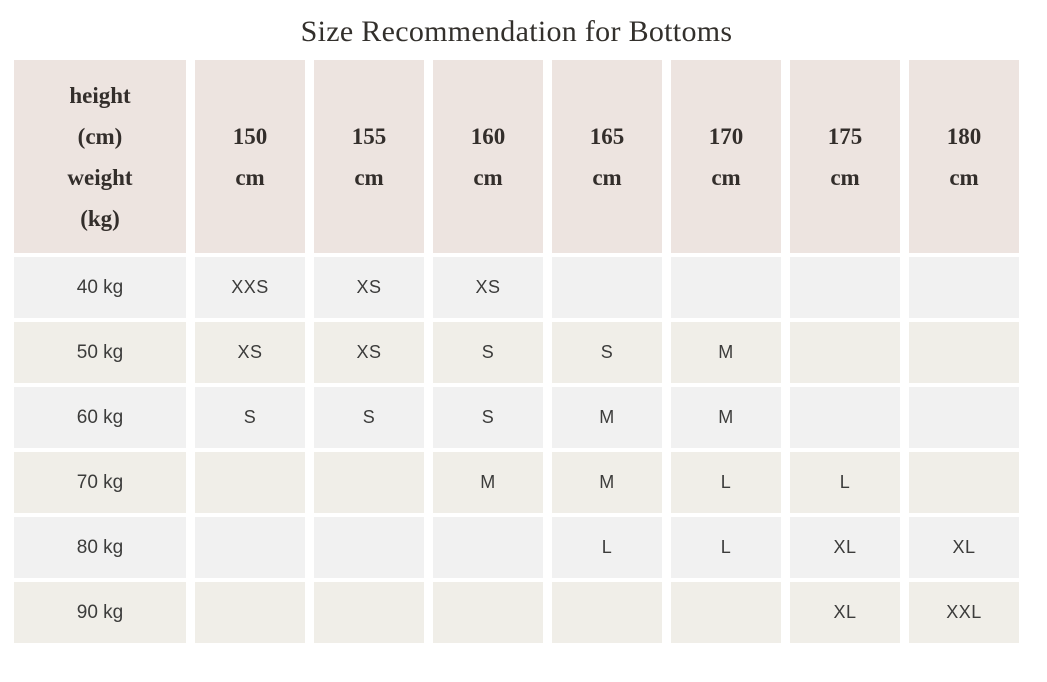 This screenshot has width=1047, height=682. Describe the element at coordinates (488, 417) in the screenshot. I see `size-cell-60kg-160cm: S` at that location.